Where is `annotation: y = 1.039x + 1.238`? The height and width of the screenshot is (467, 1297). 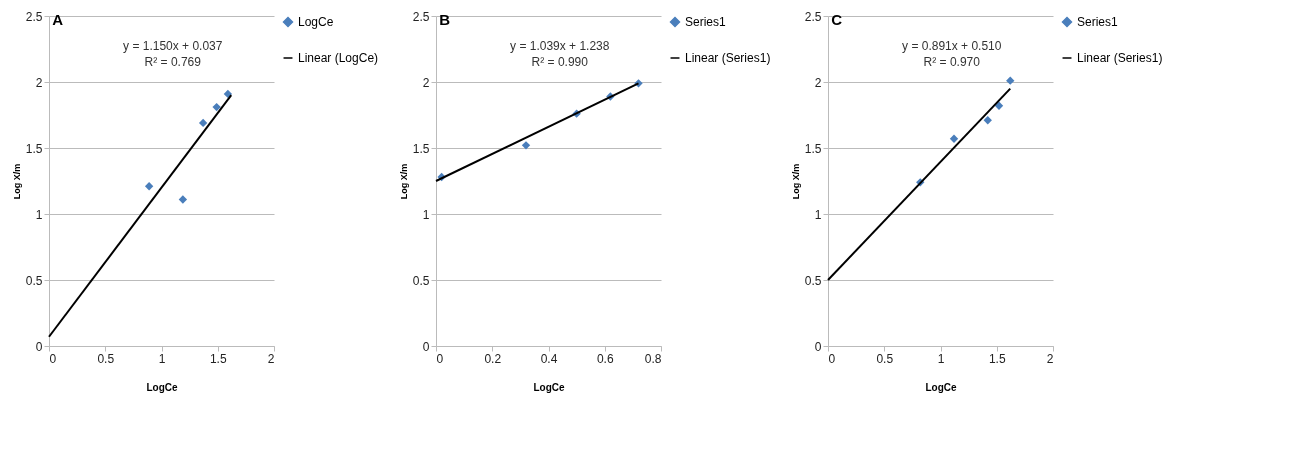
annotation: y = 1.039x + 1.238 is located at coordinates (560, 45).